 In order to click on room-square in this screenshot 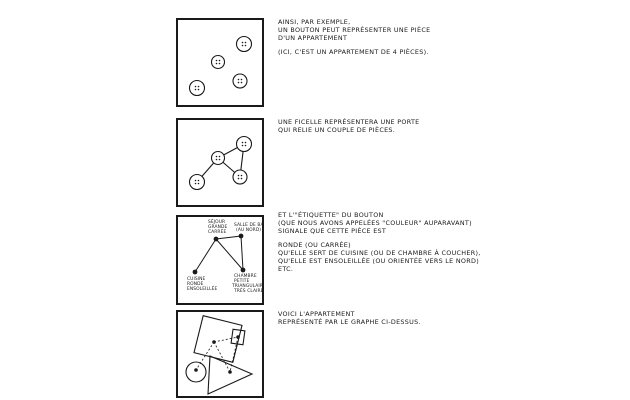, I will do `click(218, 339)`.